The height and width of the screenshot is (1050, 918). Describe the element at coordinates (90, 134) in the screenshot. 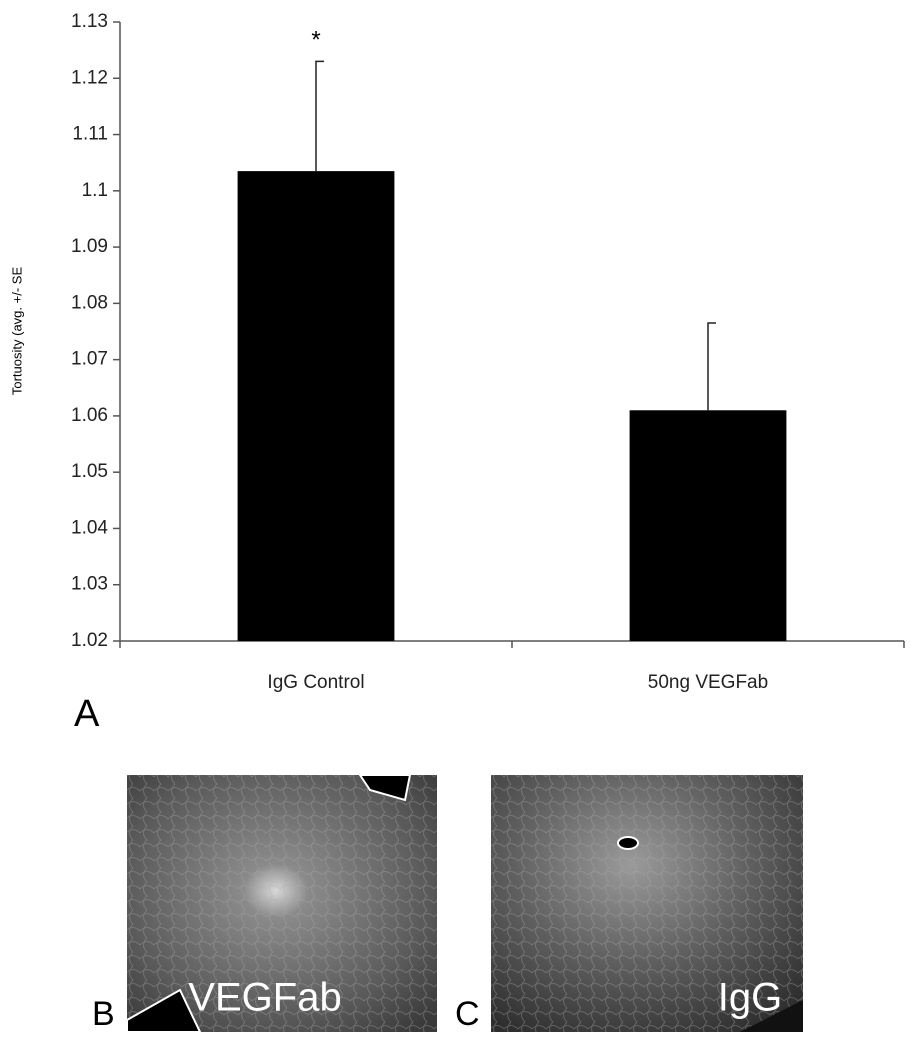

I see `y-tick-label: 1.11` at that location.